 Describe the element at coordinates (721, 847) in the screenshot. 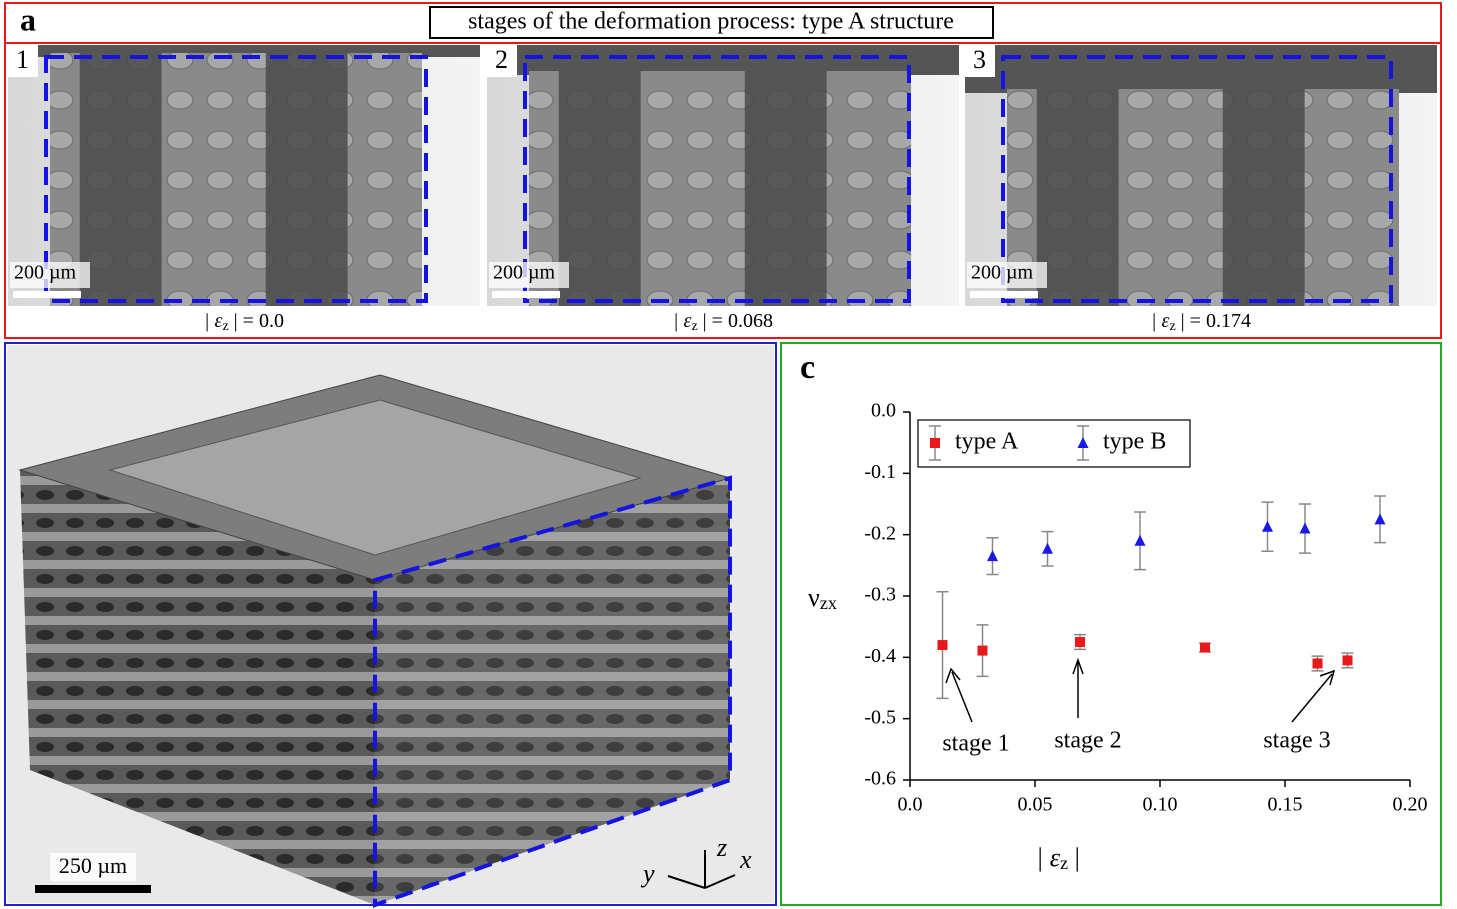

I see `axis-z: z` at that location.